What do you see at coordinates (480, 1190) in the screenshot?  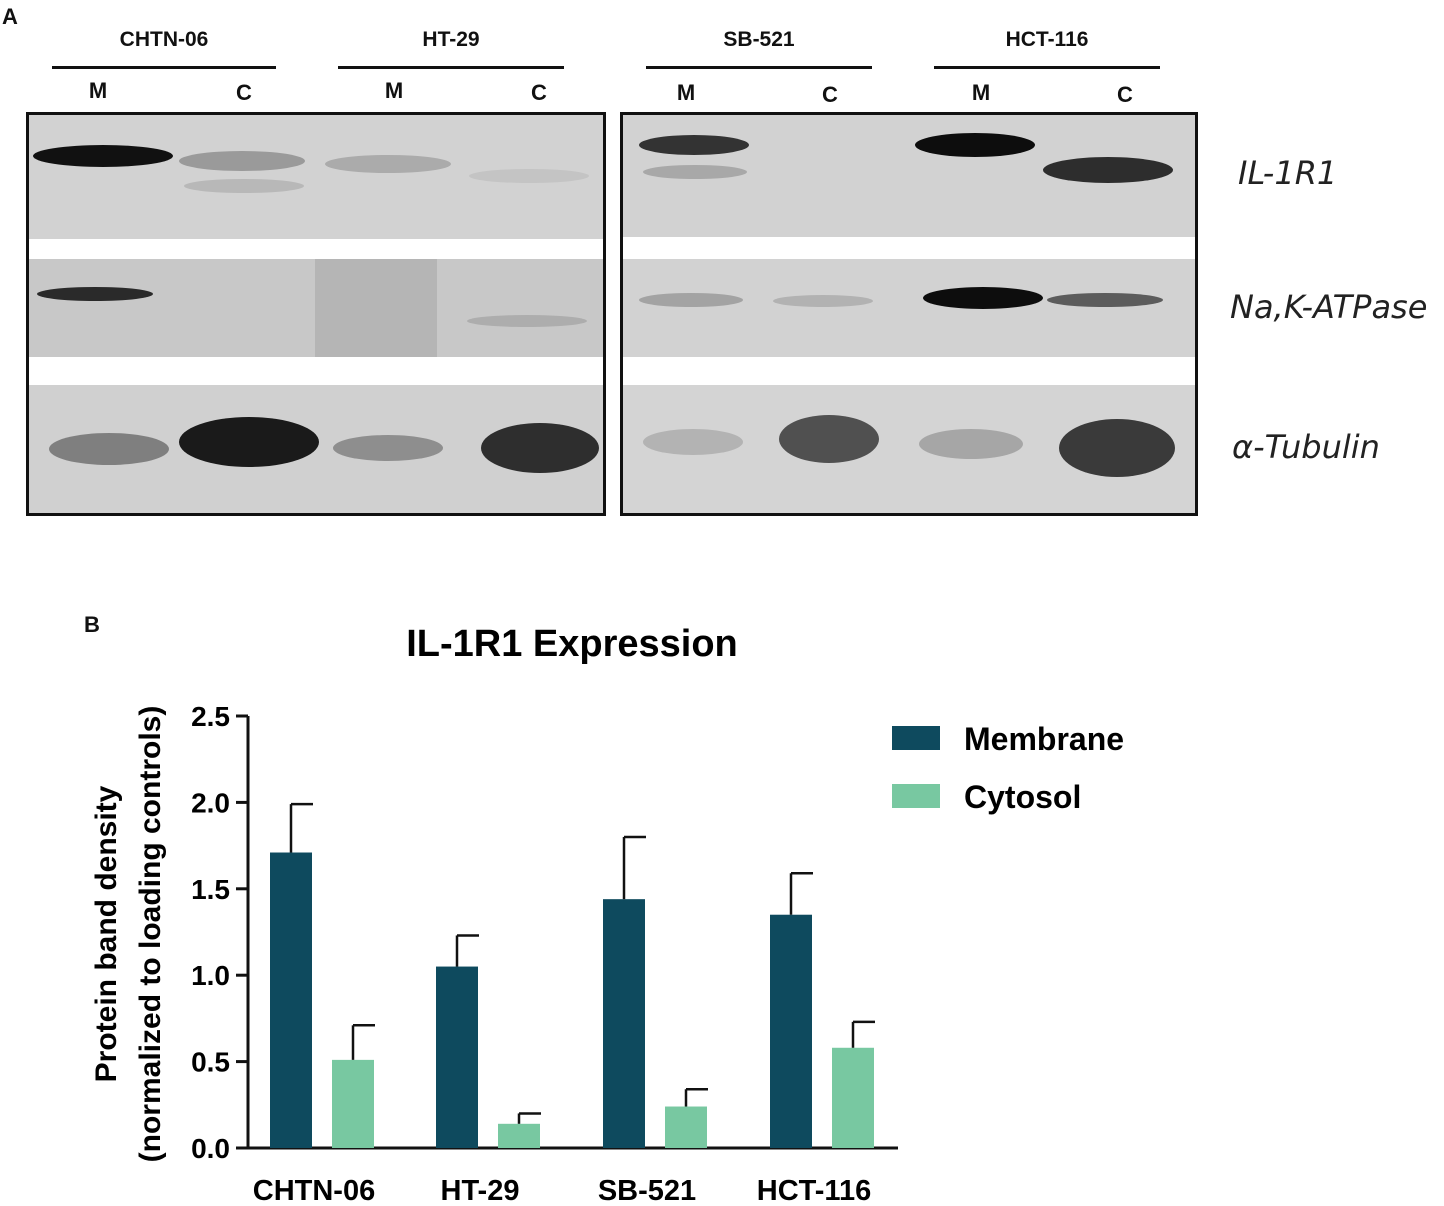 I see `x-tick-label: HT-29` at bounding box center [480, 1190].